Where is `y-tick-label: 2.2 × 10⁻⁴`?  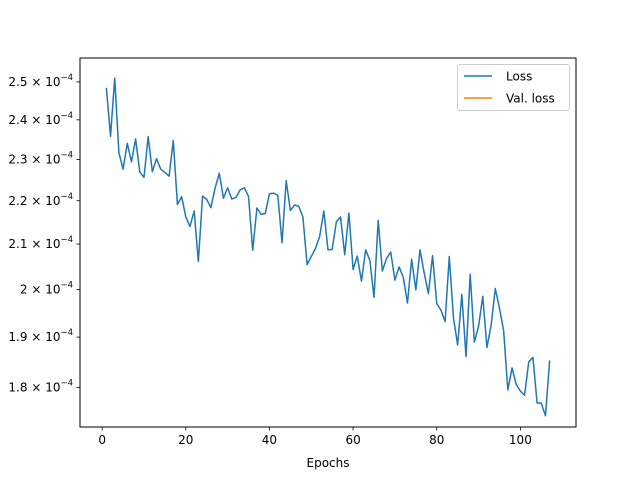
y-tick-label: 2.2 × 10⁻⁴ is located at coordinates (40, 200).